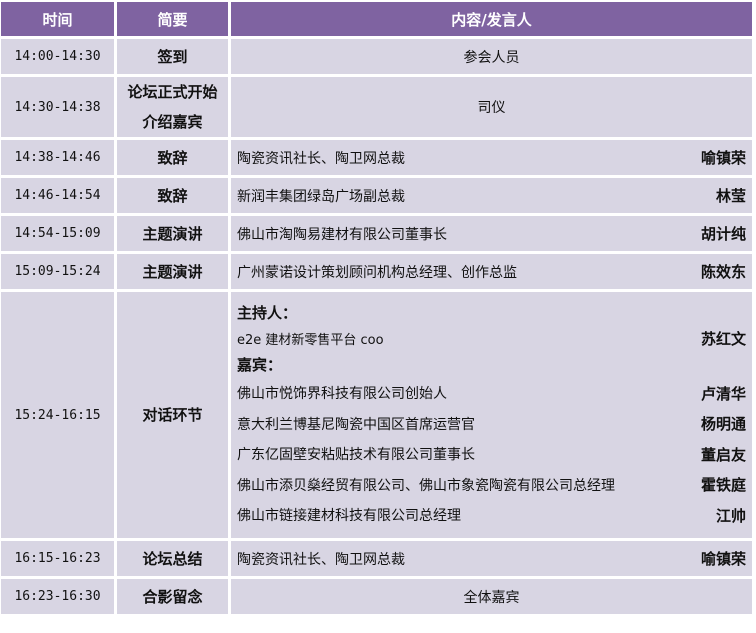  I want to click on header-time: 时间, so click(57, 19).